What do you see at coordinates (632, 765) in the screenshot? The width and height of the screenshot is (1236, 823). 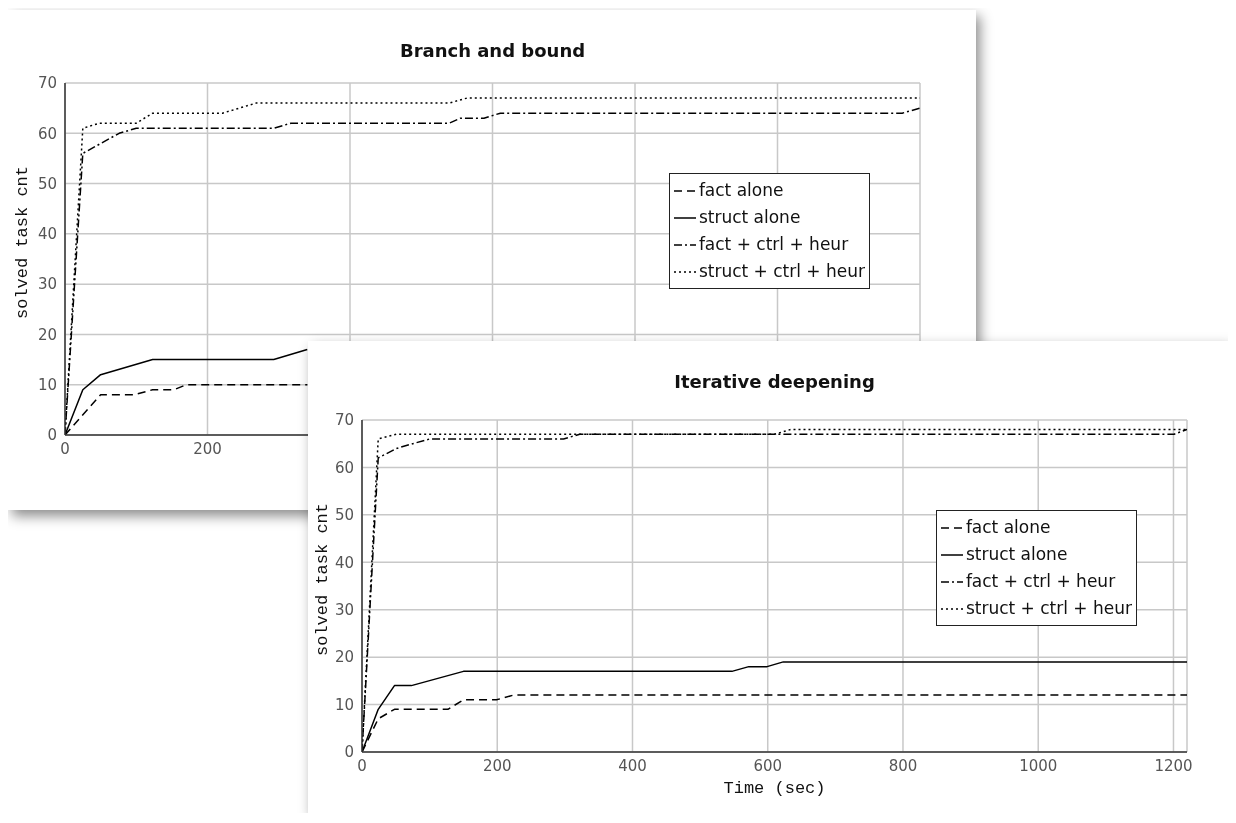 I see `x-tick-label: 400` at bounding box center [632, 765].